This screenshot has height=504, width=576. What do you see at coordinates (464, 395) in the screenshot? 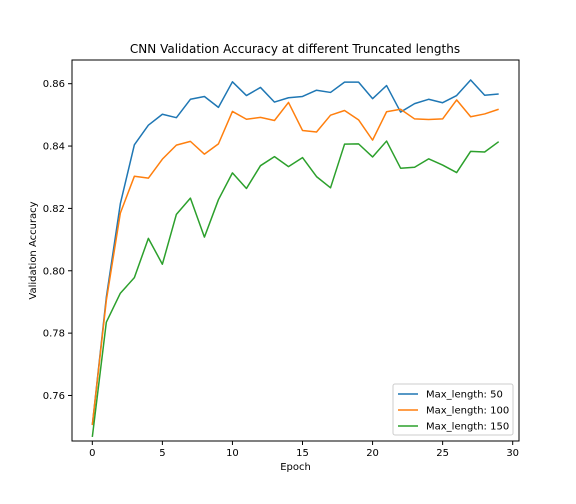
I see `legend-label: Max_length: 50` at bounding box center [464, 395].